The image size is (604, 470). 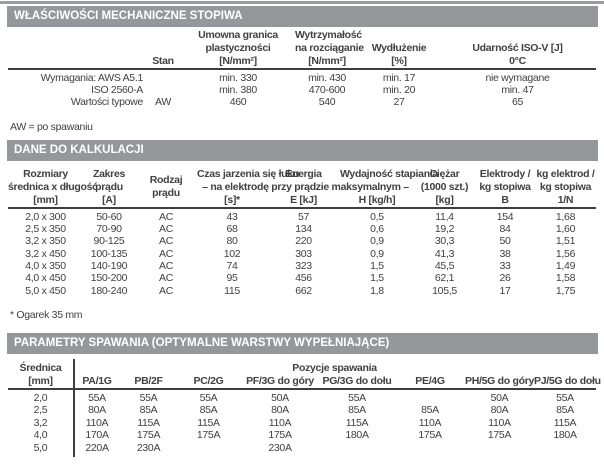 What do you see at coordinates (565, 216) in the screenshot?
I see `table-cell: 1,68` at bounding box center [565, 216].